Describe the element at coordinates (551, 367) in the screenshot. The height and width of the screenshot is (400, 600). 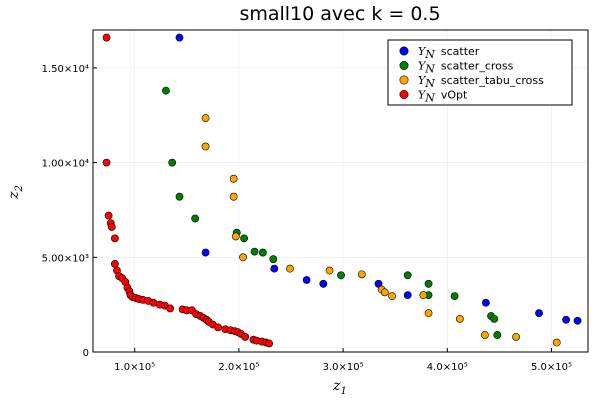
I see `x-tick-label: 5.0×10⁵` at that location.